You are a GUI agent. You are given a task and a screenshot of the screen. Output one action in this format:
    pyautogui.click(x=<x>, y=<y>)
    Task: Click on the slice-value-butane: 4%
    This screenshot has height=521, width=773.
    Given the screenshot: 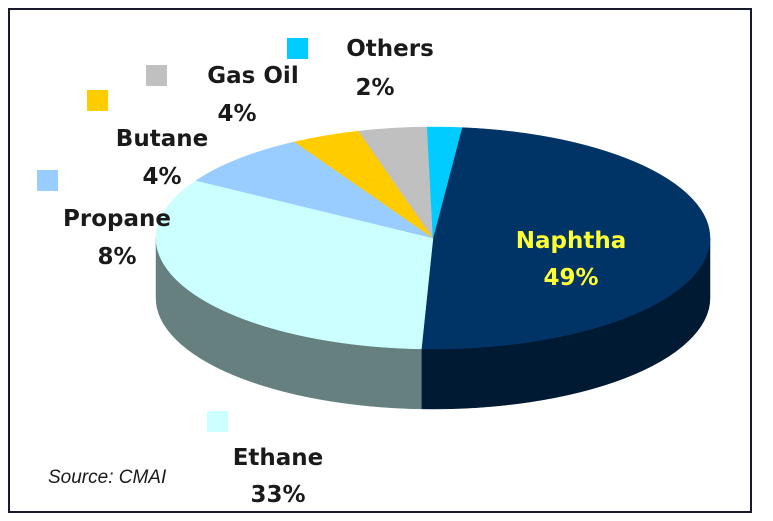 What is the action you would take?
    pyautogui.click(x=161, y=177)
    